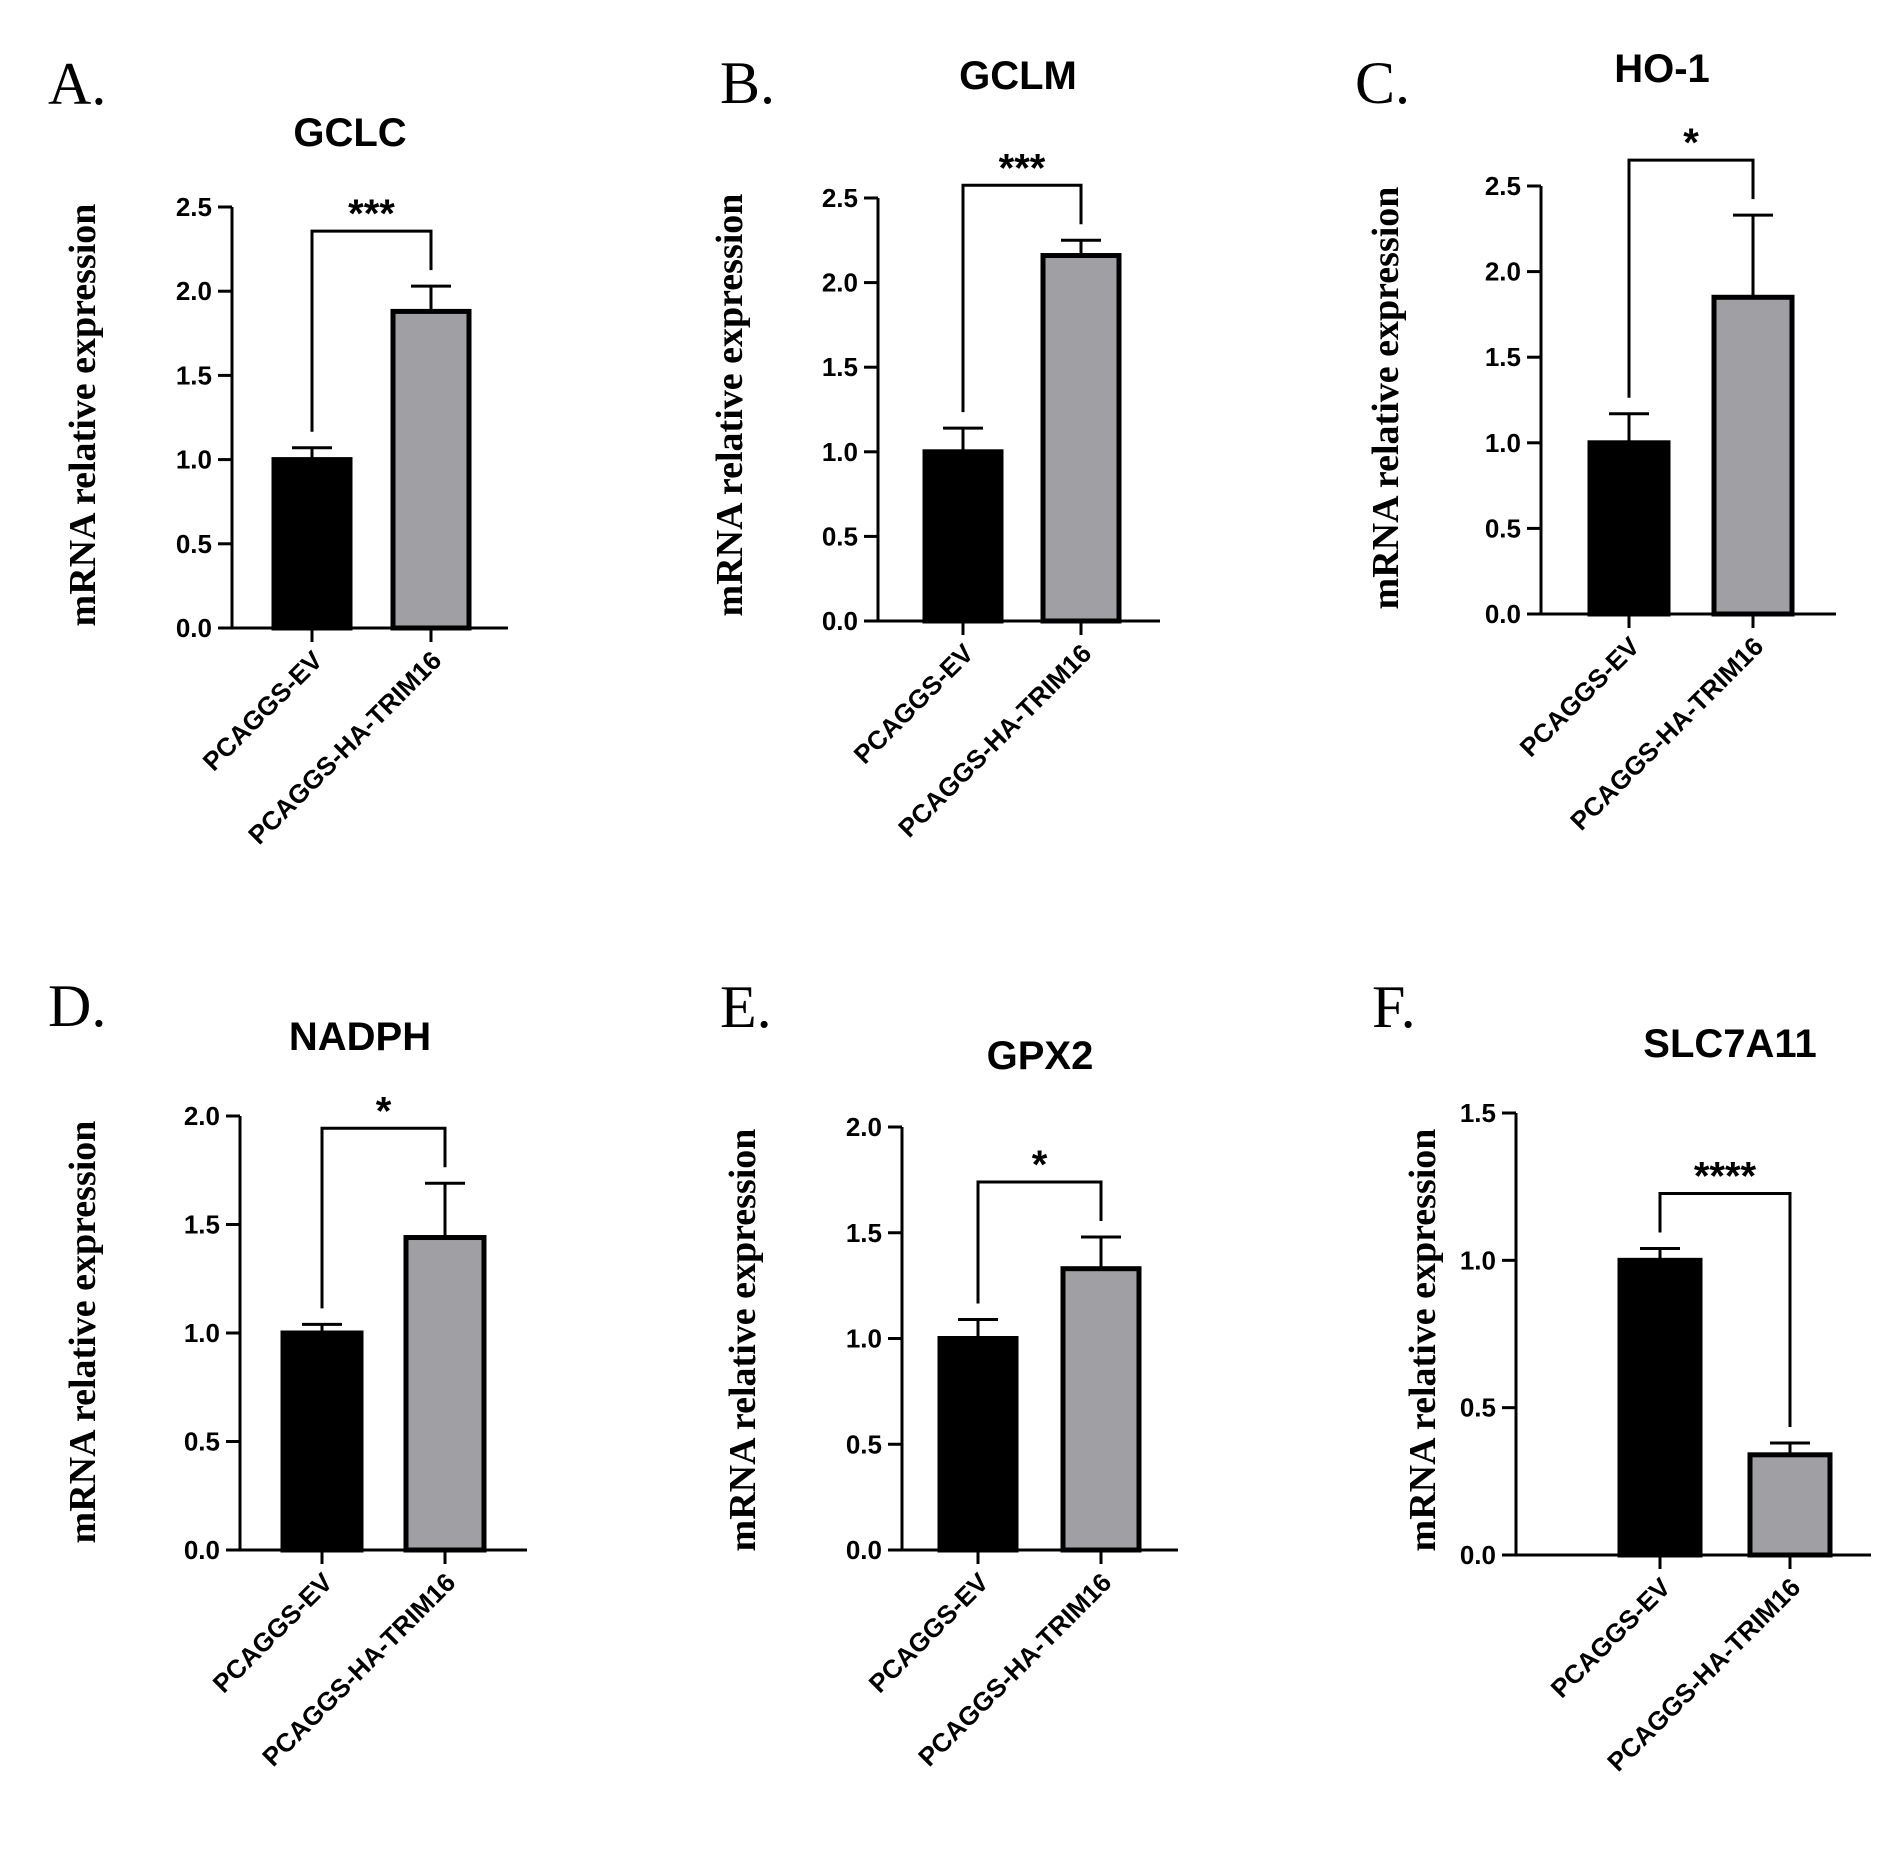 Image resolution: width=1894 pixels, height=1855 pixels. What do you see at coordinates (864, 1233) in the screenshot?
I see `panel-e-y-tick-label: 1.5` at bounding box center [864, 1233].